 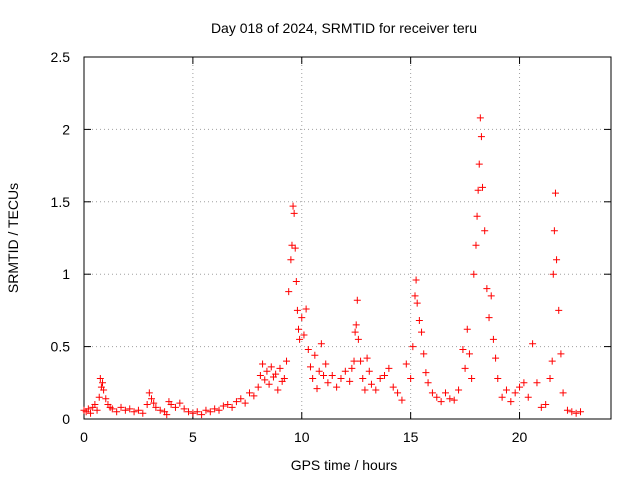 What do you see at coordinates (61, 57) in the screenshot?
I see `y-tick-label: 2.5` at bounding box center [61, 57].